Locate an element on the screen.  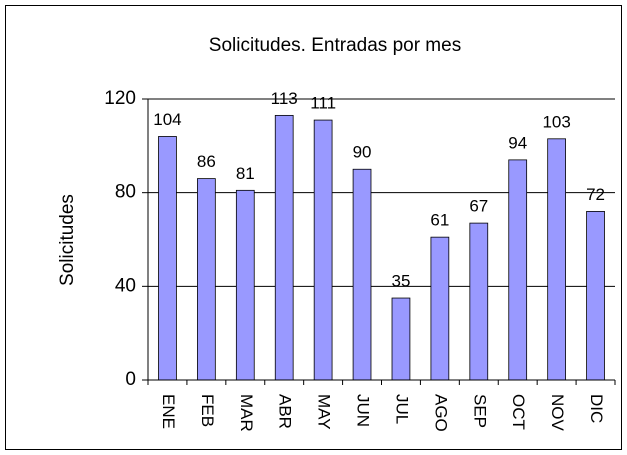
x-tick-label: ENE is located at coordinates (168, 411).